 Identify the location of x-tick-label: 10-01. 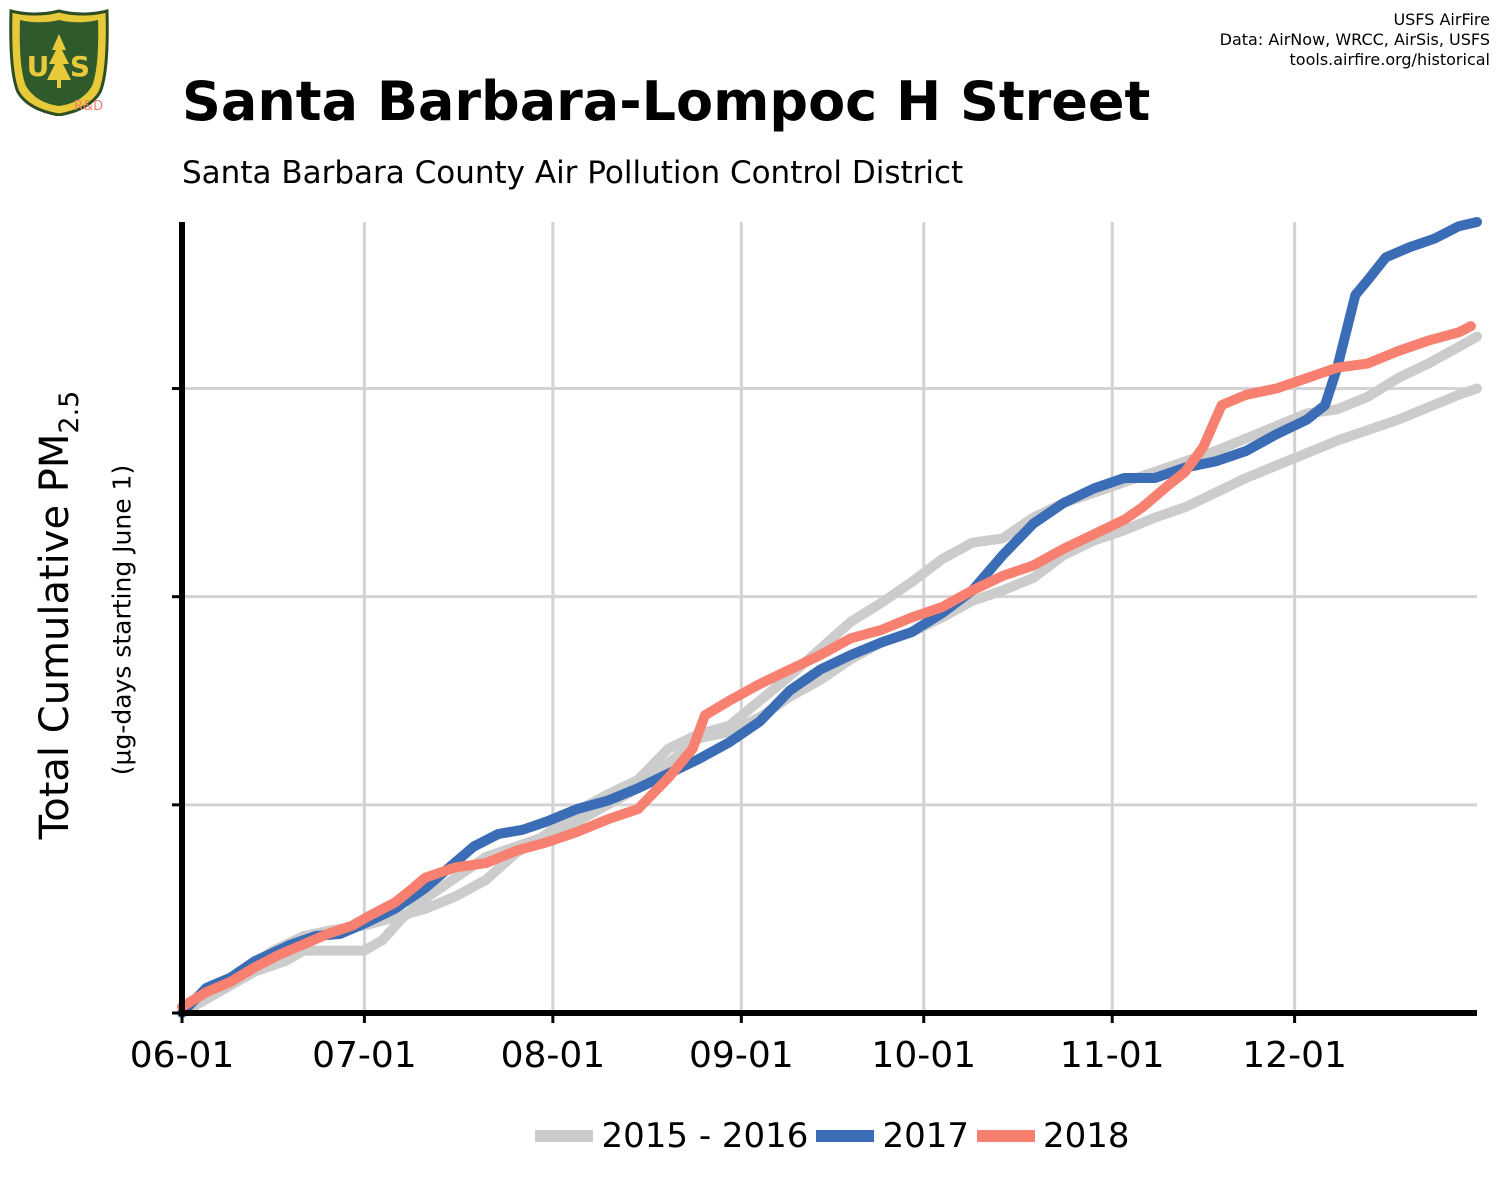
(923, 1055).